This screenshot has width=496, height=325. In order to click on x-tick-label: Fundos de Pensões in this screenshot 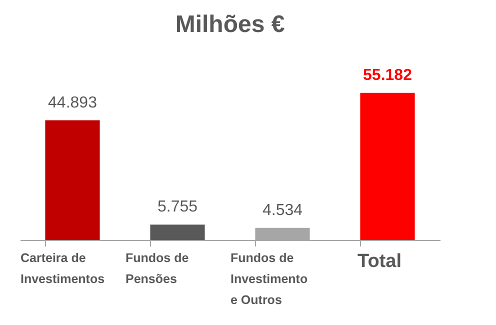, I will do `click(157, 268)`.